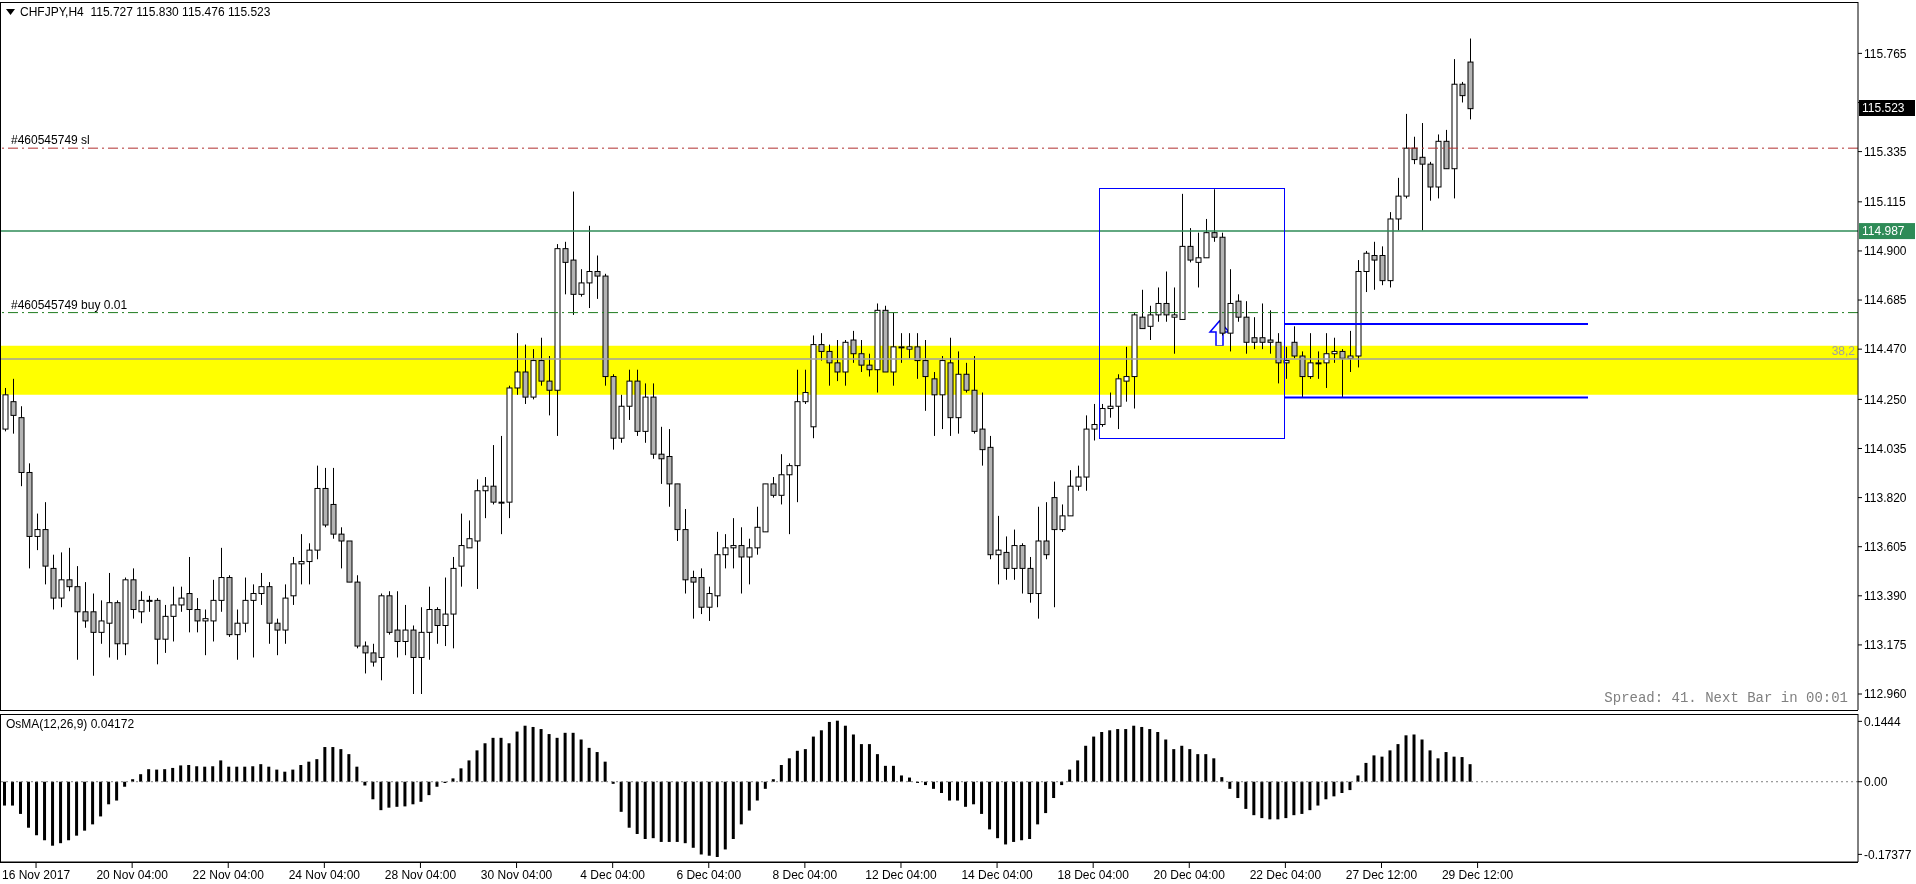 The height and width of the screenshot is (884, 1916). I want to click on y-tick-label: 114.470, so click(1885, 349).